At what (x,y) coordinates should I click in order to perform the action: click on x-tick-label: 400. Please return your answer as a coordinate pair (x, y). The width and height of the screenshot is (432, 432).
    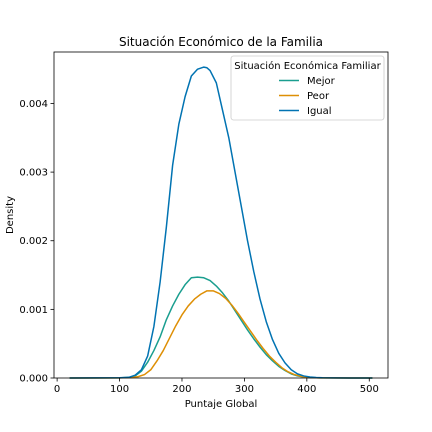
    Looking at the image, I should click on (306, 389).